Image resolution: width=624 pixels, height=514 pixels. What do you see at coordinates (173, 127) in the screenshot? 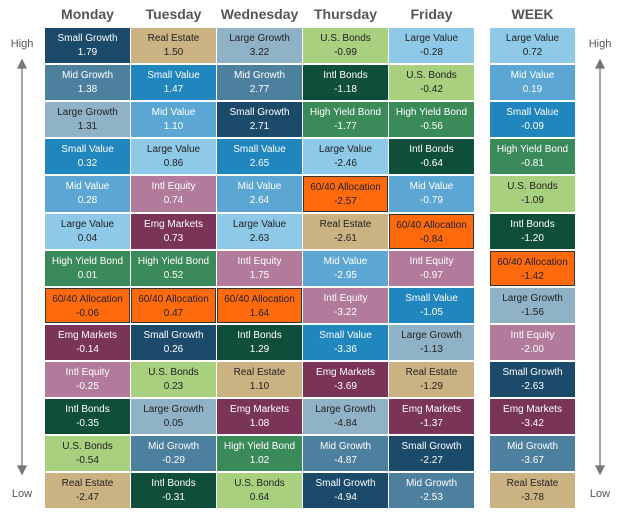
I see `asset-return: 1.10` at bounding box center [173, 127].